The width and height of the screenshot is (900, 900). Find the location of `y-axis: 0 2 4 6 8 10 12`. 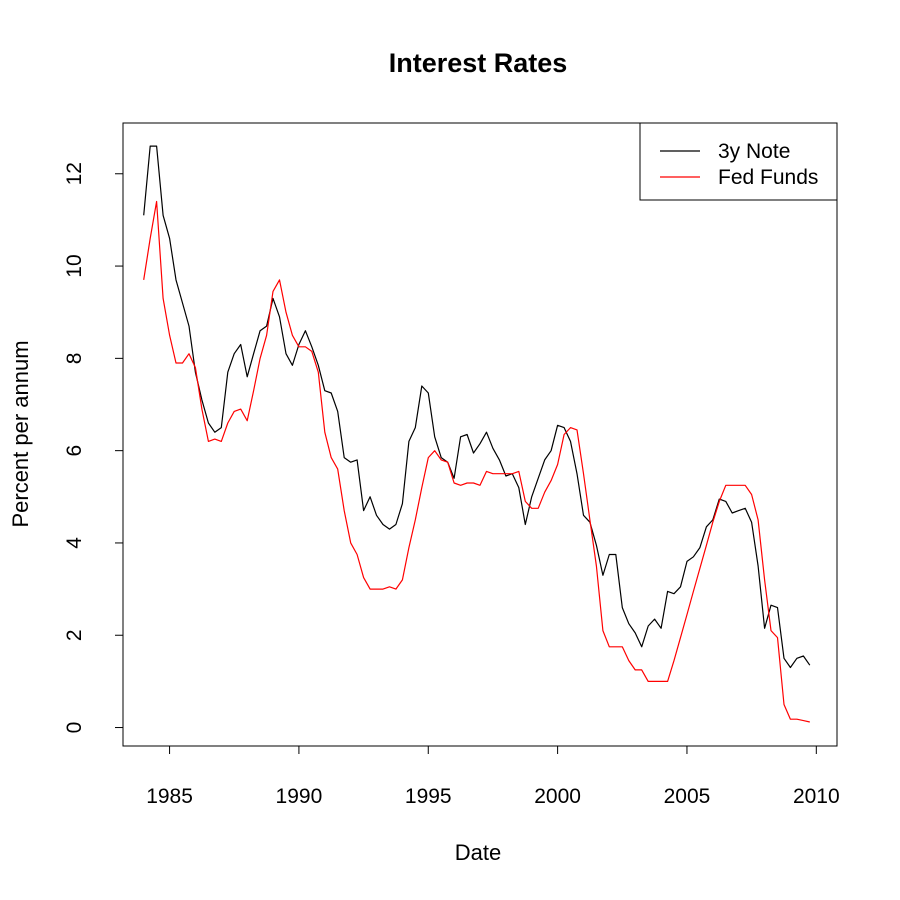

y-axis: 0 2 4 6 8 10 12 is located at coordinates (93, 448).